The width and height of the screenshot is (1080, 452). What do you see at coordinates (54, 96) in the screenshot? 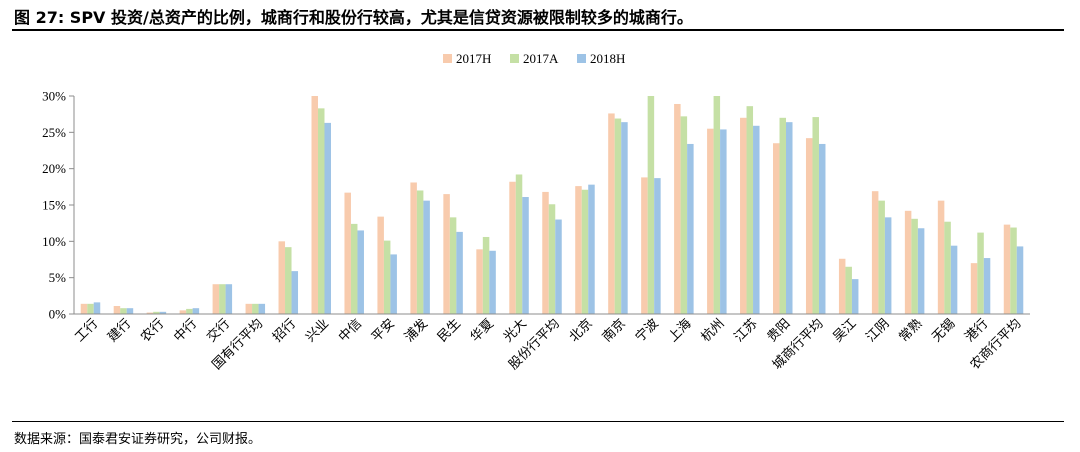
I see `y-tick-label: 30%` at bounding box center [54, 96].